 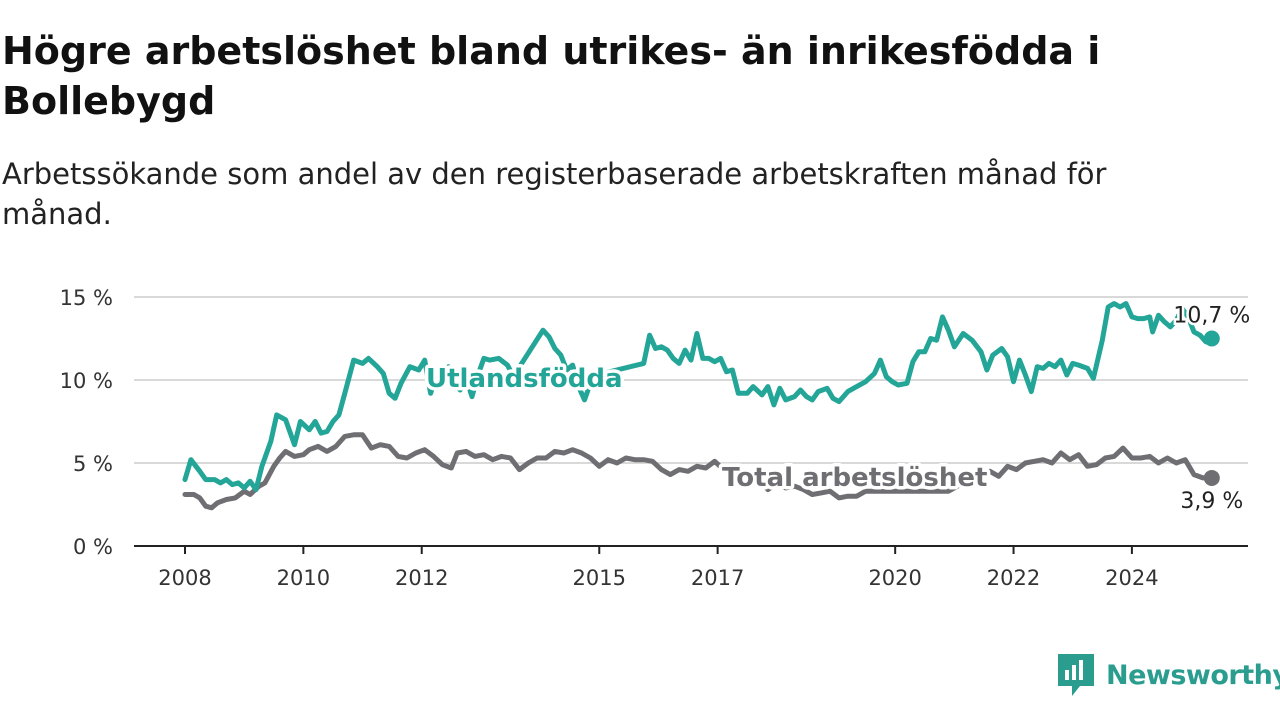 What do you see at coordinates (1131, 578) in the screenshot?
I see `x-tick-label: 2024` at bounding box center [1131, 578].